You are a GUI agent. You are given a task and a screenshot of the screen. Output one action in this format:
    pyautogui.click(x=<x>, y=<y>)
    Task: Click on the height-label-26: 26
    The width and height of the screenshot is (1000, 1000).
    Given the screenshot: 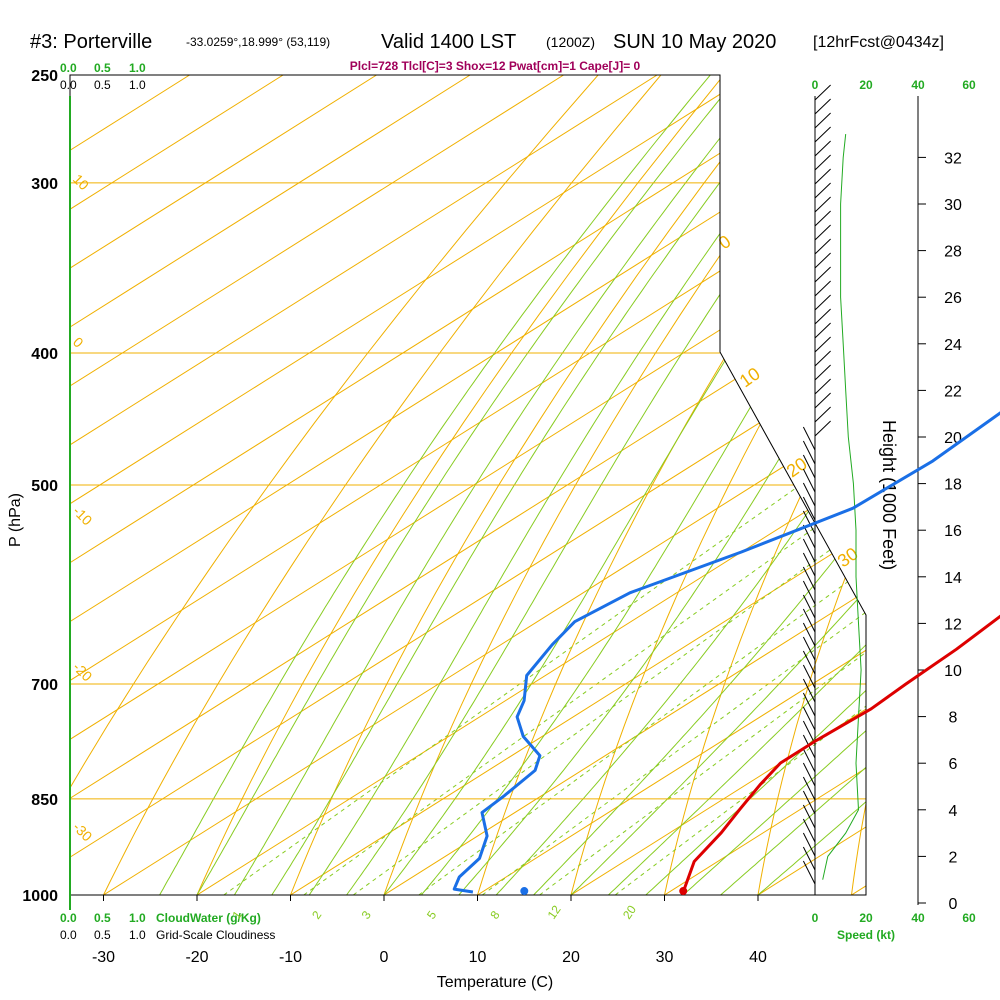 What is the action you would take?
    pyautogui.click(x=953, y=298)
    